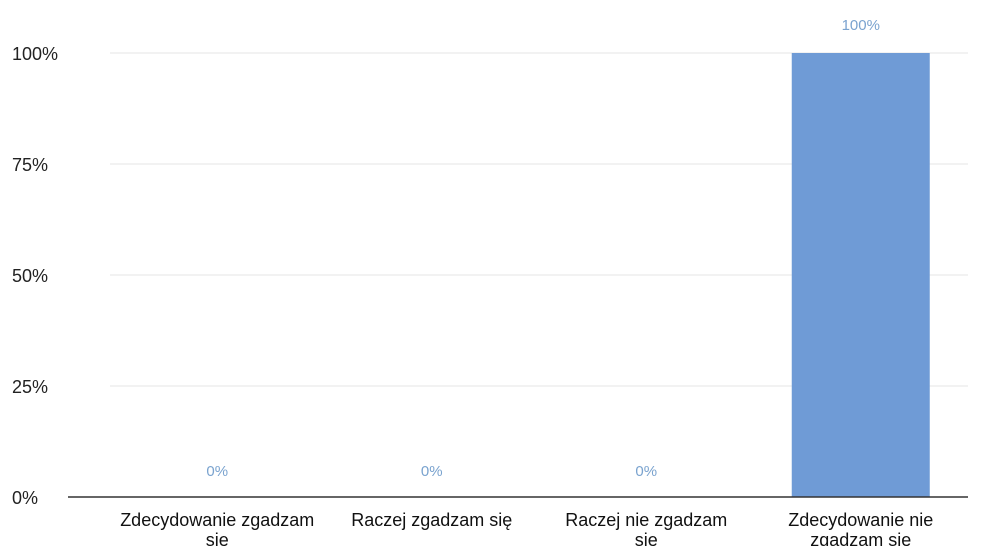 The width and height of the screenshot is (987, 546). I want to click on x-category-label: Raczej nie zgadzam się, so click(646, 528).